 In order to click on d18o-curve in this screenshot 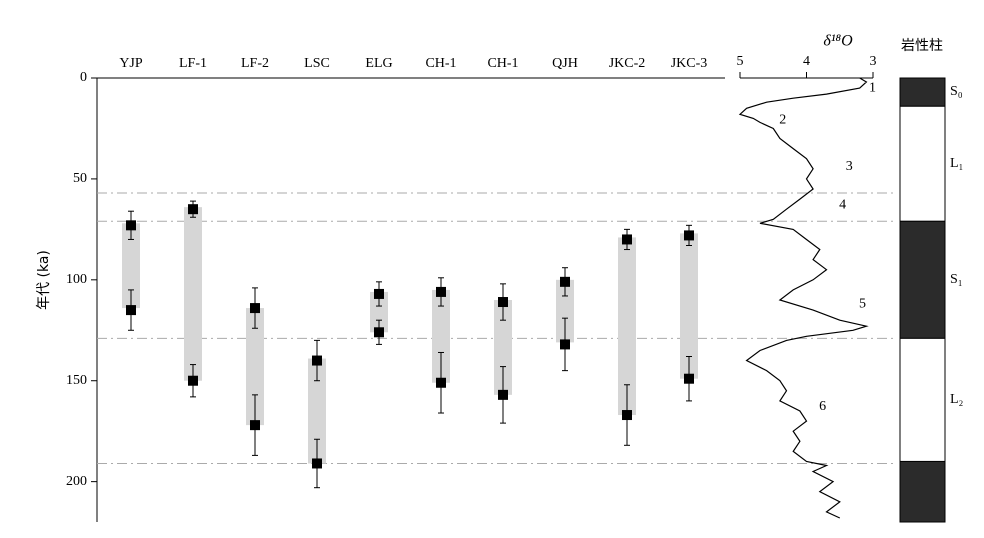, I will do `click(803, 298)`.